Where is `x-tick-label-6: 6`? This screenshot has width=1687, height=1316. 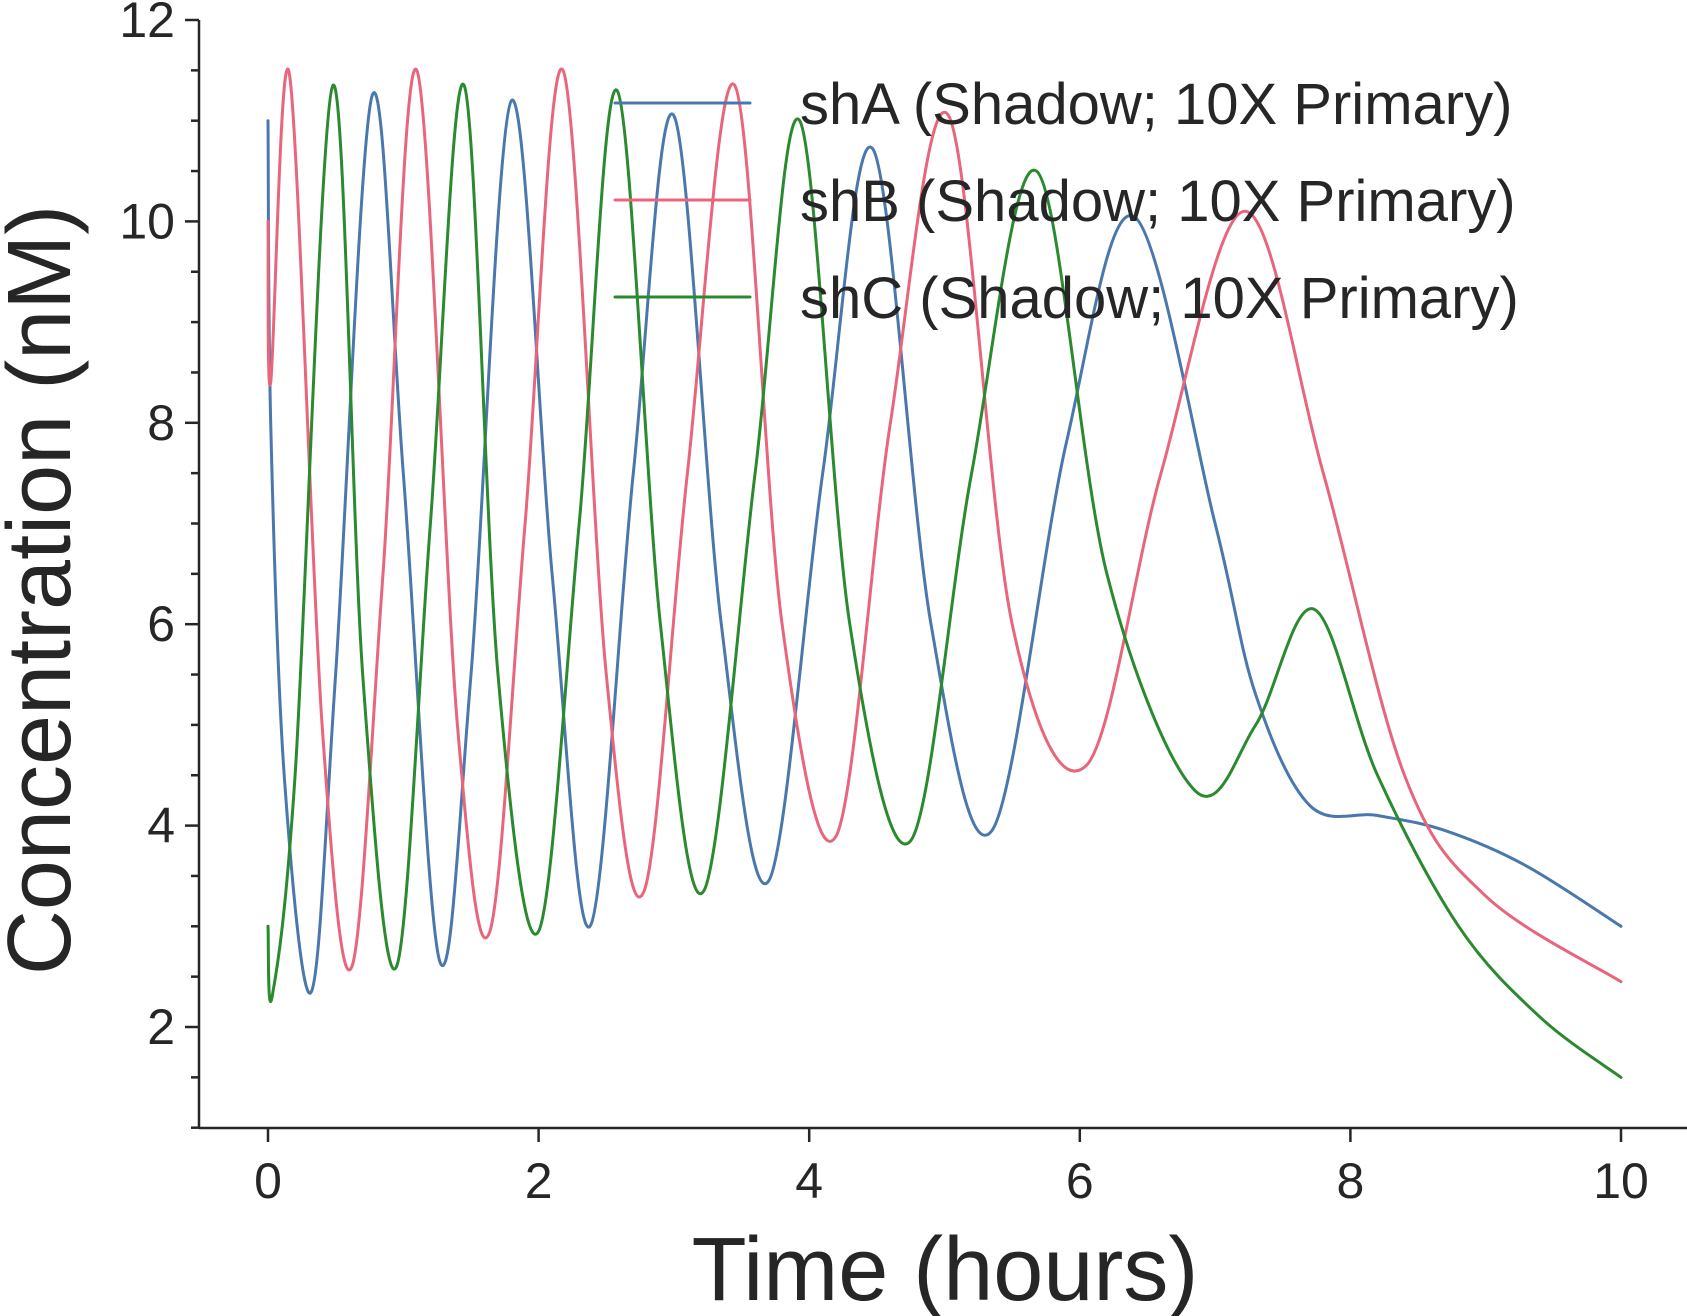 x-tick-label-6: 6 is located at coordinates (1080, 1181).